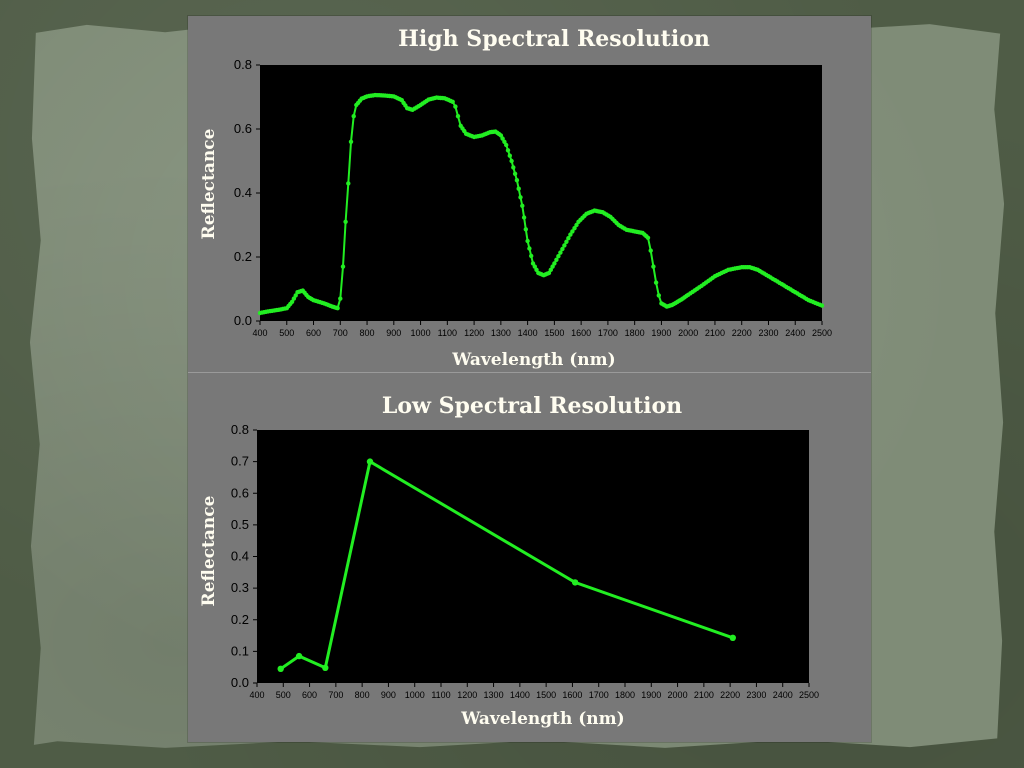  What do you see at coordinates (393, 333) in the screenshot?
I see `x-tick-label: 900` at bounding box center [393, 333].